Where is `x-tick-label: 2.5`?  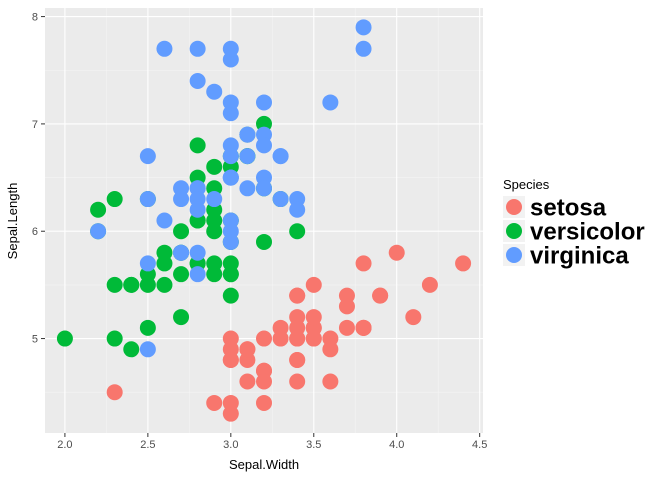
x-tick-label: 2.5 is located at coordinates (147, 445).